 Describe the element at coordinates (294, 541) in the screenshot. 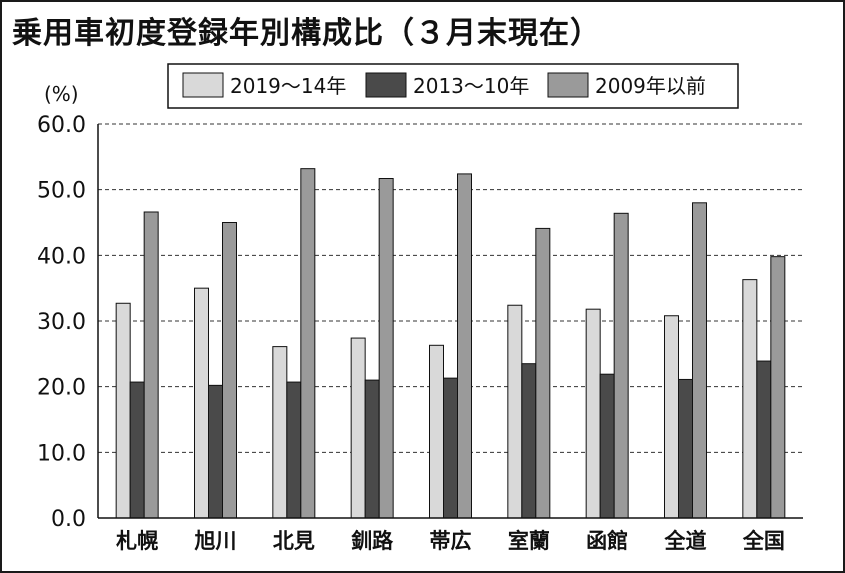

I see `x-tick-label: 北見` at that location.